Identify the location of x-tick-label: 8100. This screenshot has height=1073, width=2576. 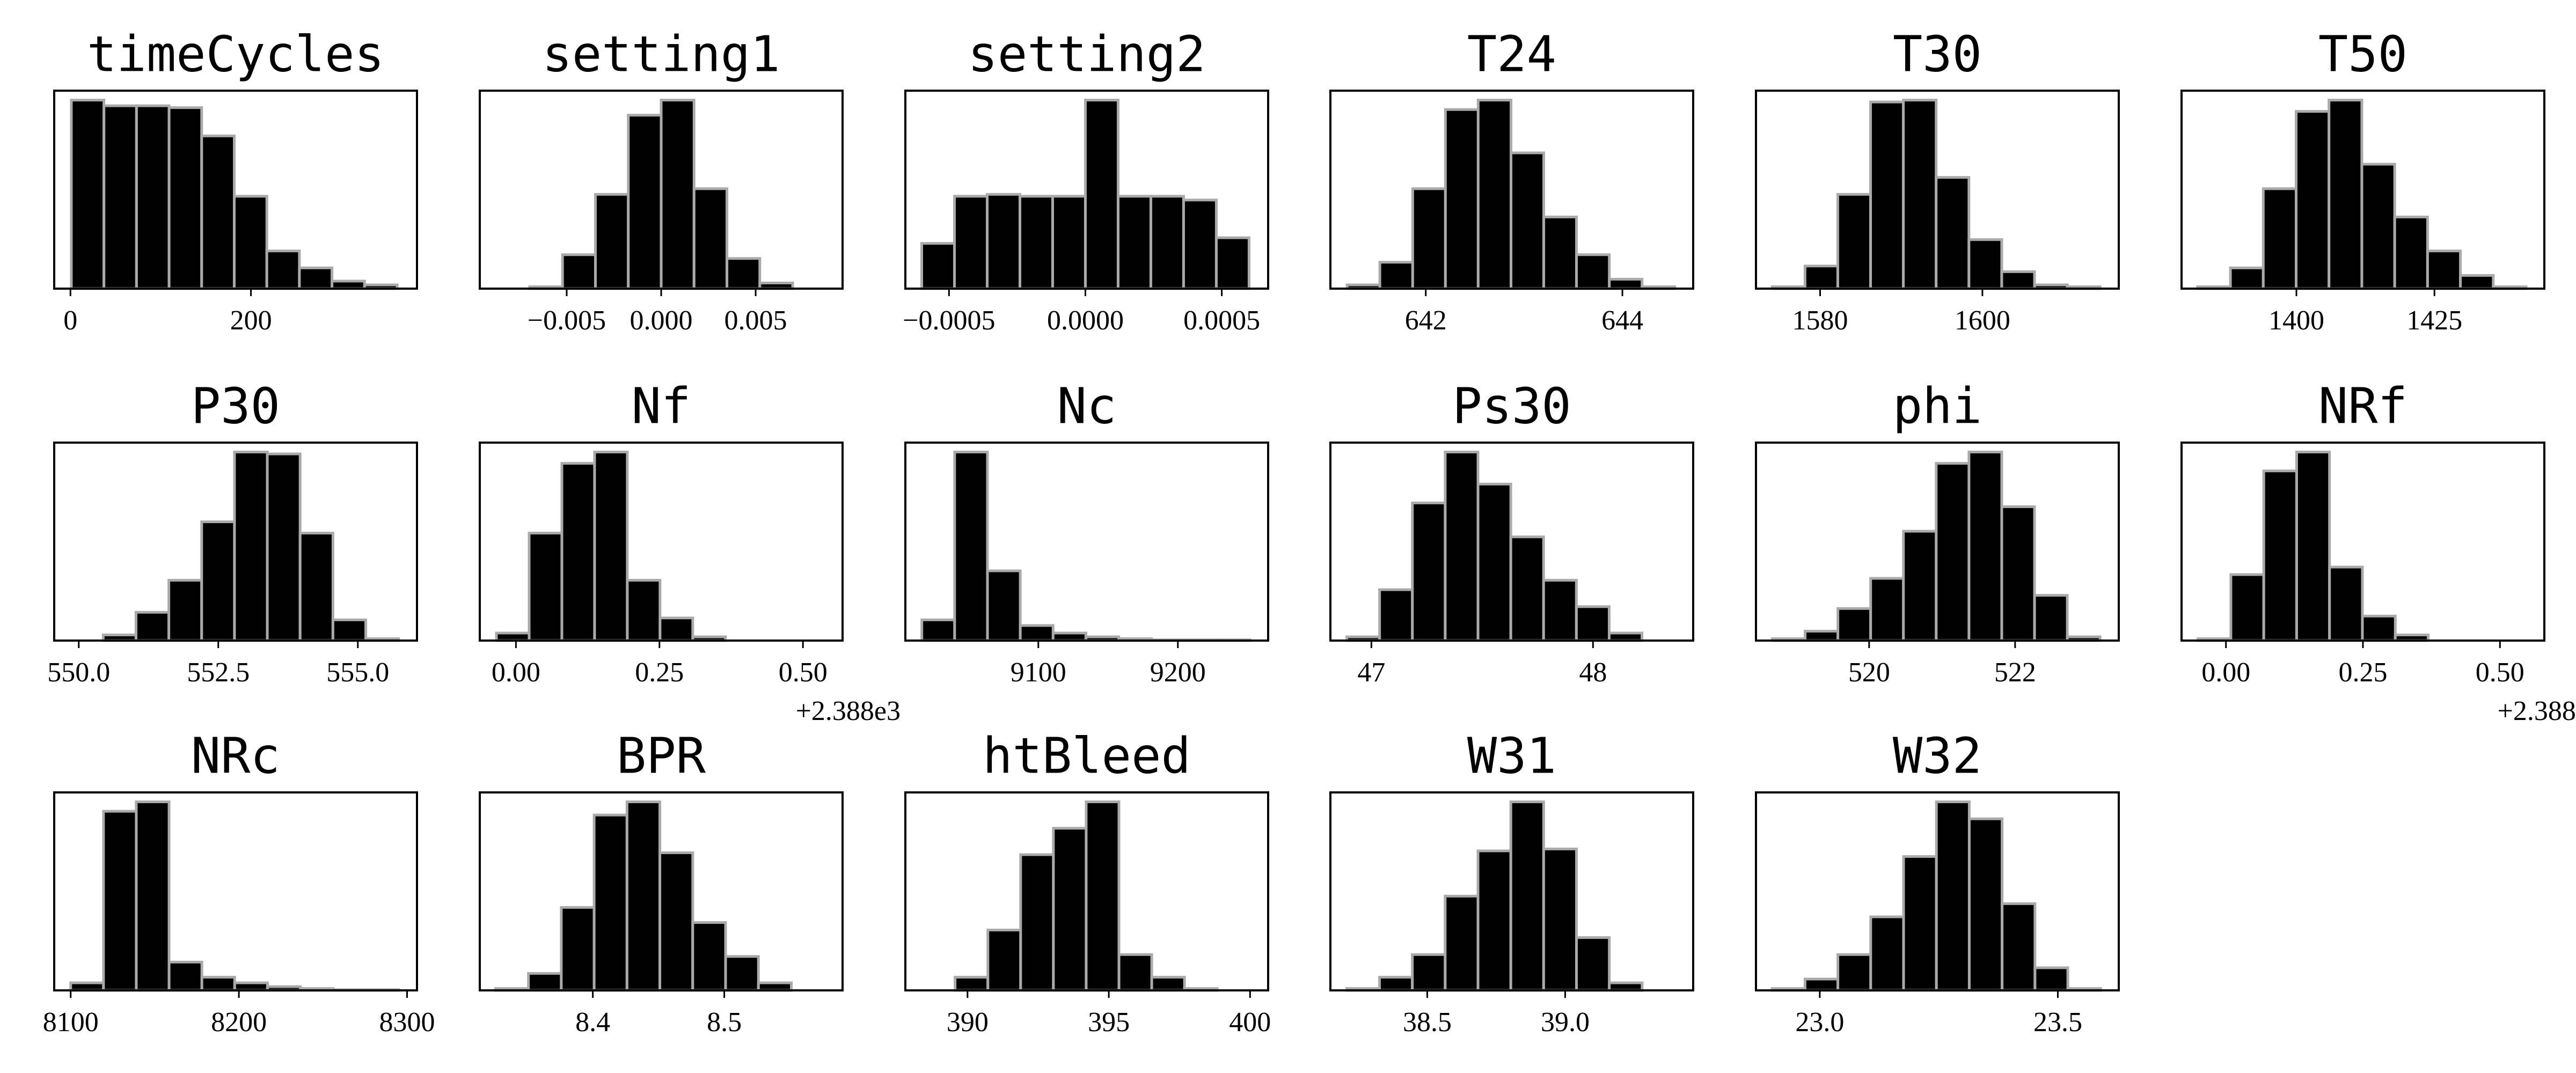
(71, 1022).